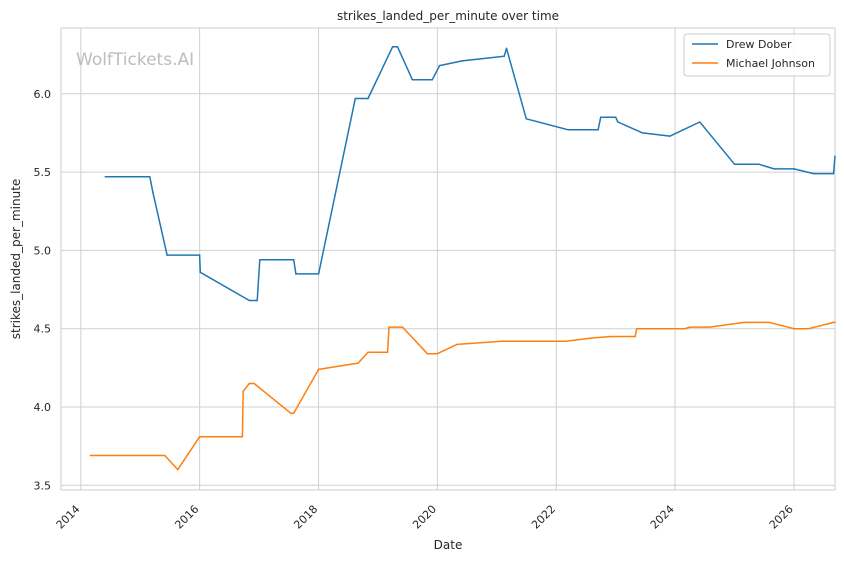  Describe the element at coordinates (448, 16) in the screenshot. I see `chart-title: strikes_landed_per_minute over time` at that location.